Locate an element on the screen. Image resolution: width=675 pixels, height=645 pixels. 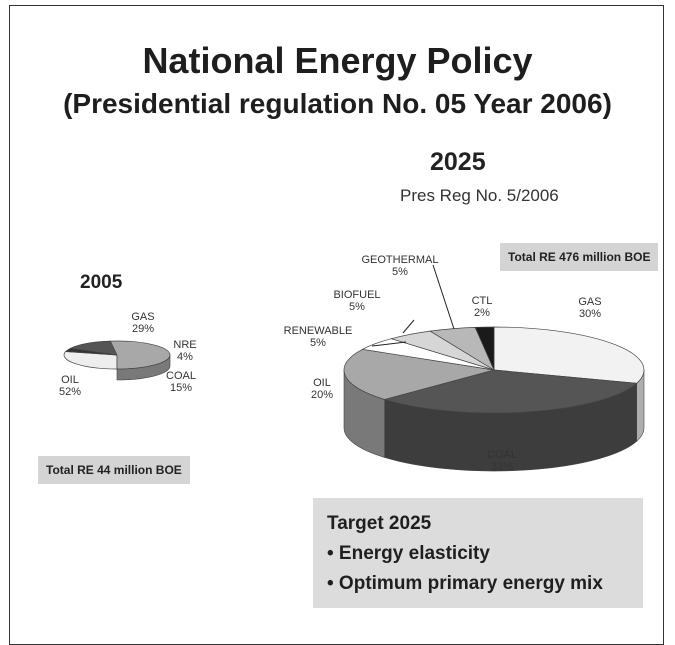
pie-label-ctl: CTL is located at coordinates (482, 301).